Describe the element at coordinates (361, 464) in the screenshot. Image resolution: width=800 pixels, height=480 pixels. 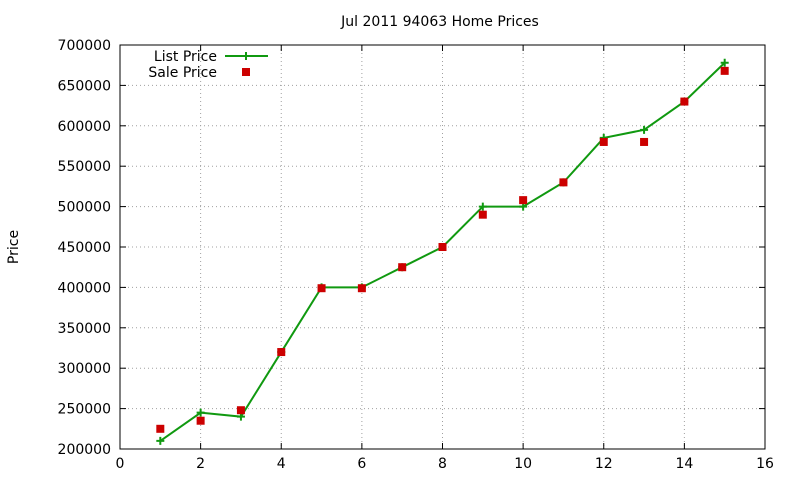
I see `x-tick-label: 6` at that location.